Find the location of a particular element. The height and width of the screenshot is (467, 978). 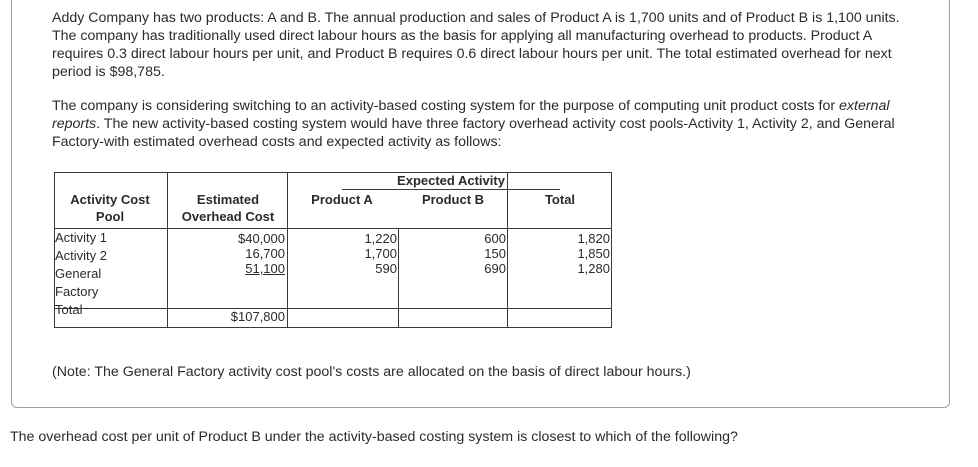

product-a-column: 1,220 1,700 590 is located at coordinates (343, 253).